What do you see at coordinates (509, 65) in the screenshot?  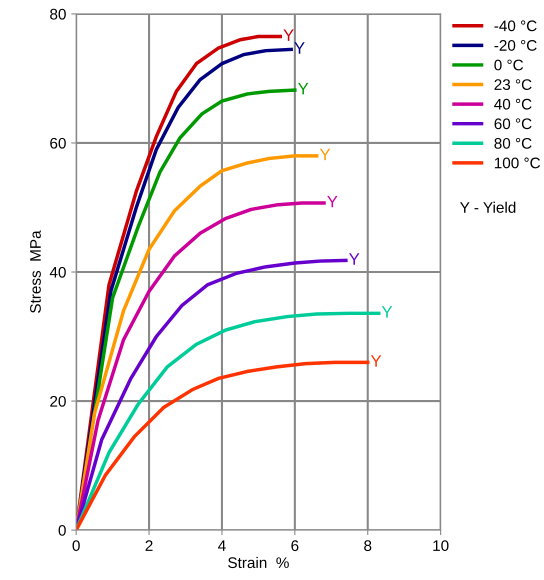 I see `legend-label: 0 °C` at bounding box center [509, 65].